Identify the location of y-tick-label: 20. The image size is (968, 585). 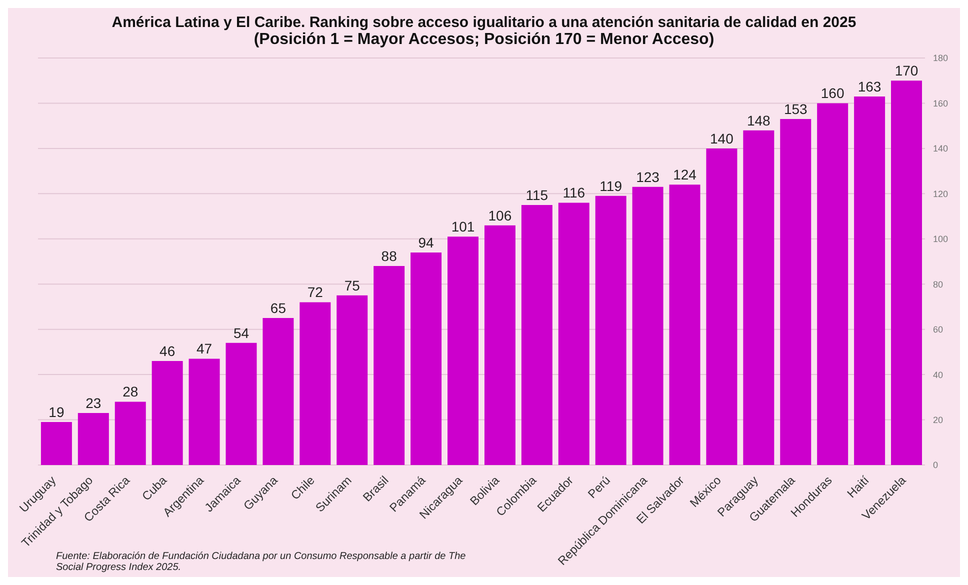
(938, 419).